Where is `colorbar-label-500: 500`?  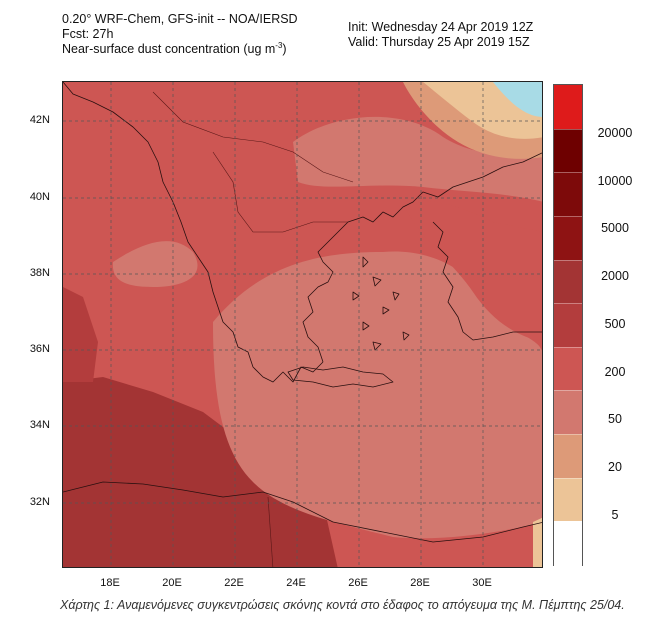
colorbar-label-500: 500 is located at coordinates (615, 324).